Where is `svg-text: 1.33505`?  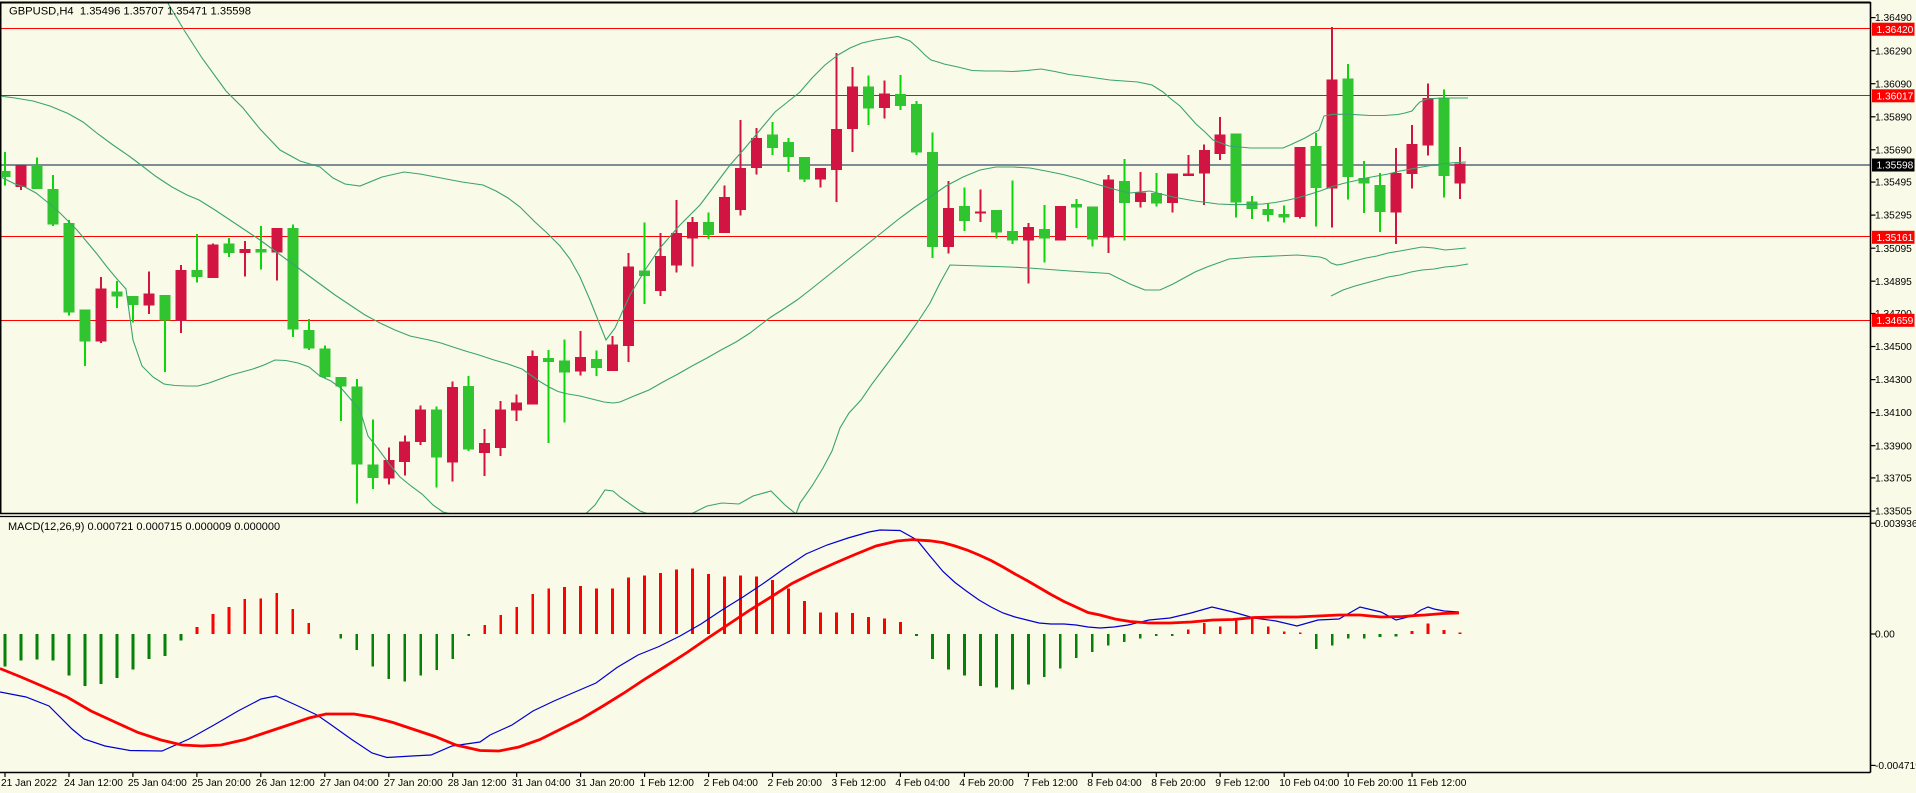
svg-text: 1.33505 is located at coordinates (1893, 512).